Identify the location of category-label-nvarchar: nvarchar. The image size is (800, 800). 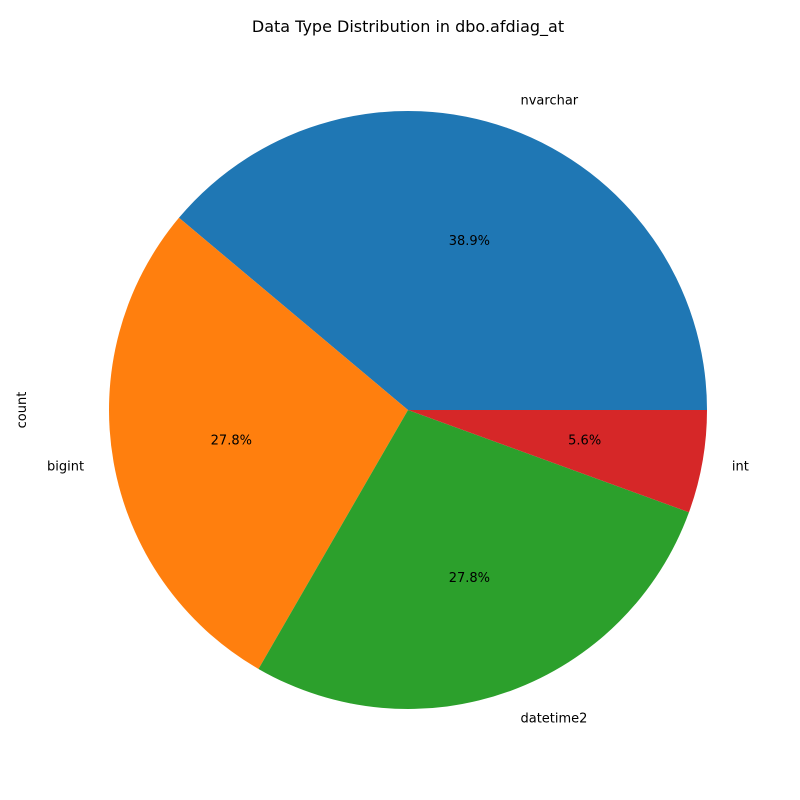
(549, 100).